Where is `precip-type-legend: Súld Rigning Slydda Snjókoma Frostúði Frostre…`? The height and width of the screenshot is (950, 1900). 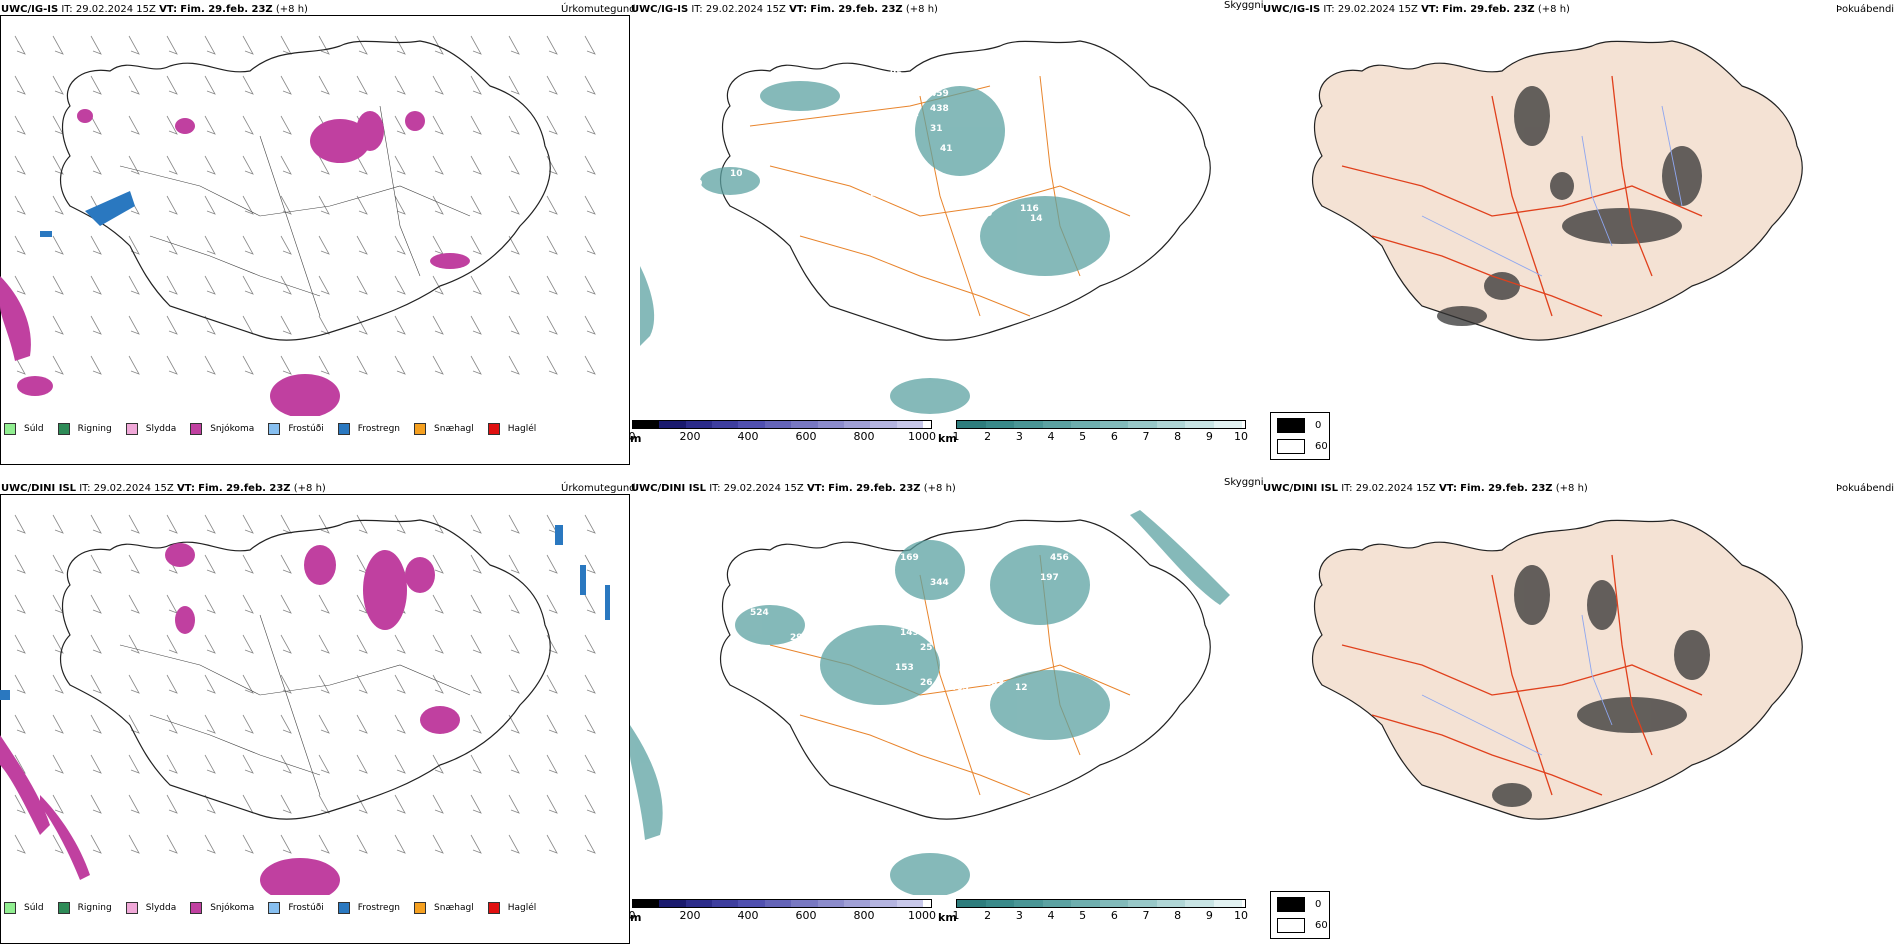
precip-type-legend: Súld Rigning Slydda Snjókoma Frostúði Frostre… is located at coordinates (277, 908).